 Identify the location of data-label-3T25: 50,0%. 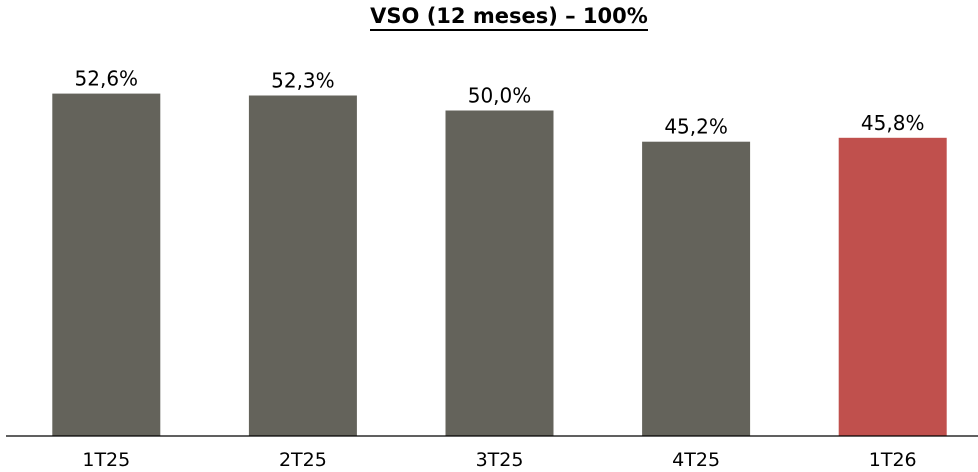
(500, 96).